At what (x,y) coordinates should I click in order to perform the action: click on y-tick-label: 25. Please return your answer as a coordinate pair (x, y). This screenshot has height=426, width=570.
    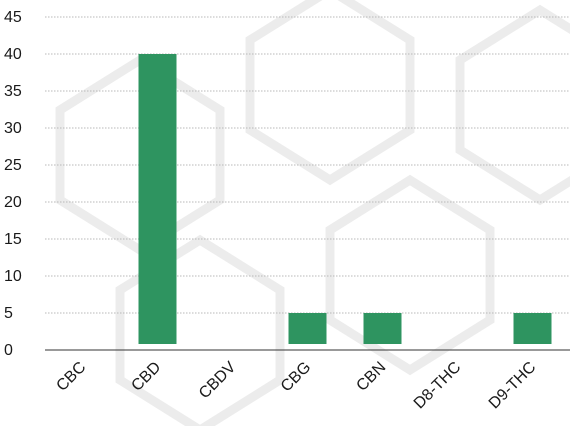
    Looking at the image, I should click on (13, 165).